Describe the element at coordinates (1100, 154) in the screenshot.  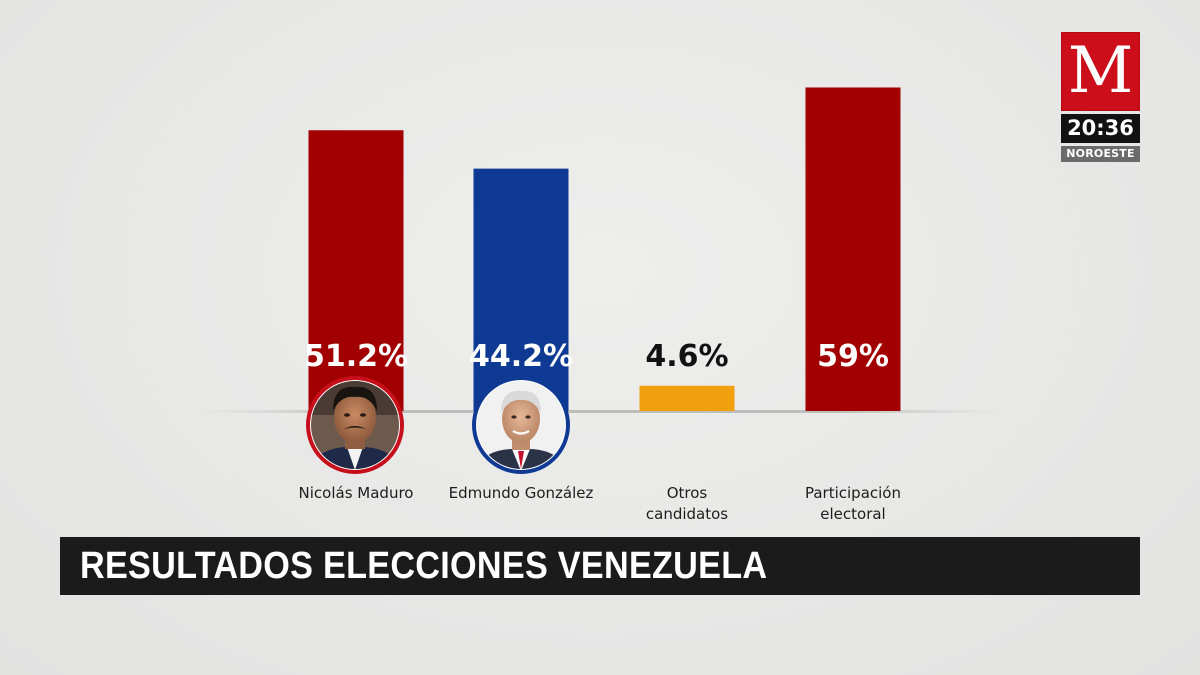
I see `region-label: NOROESTE` at that location.